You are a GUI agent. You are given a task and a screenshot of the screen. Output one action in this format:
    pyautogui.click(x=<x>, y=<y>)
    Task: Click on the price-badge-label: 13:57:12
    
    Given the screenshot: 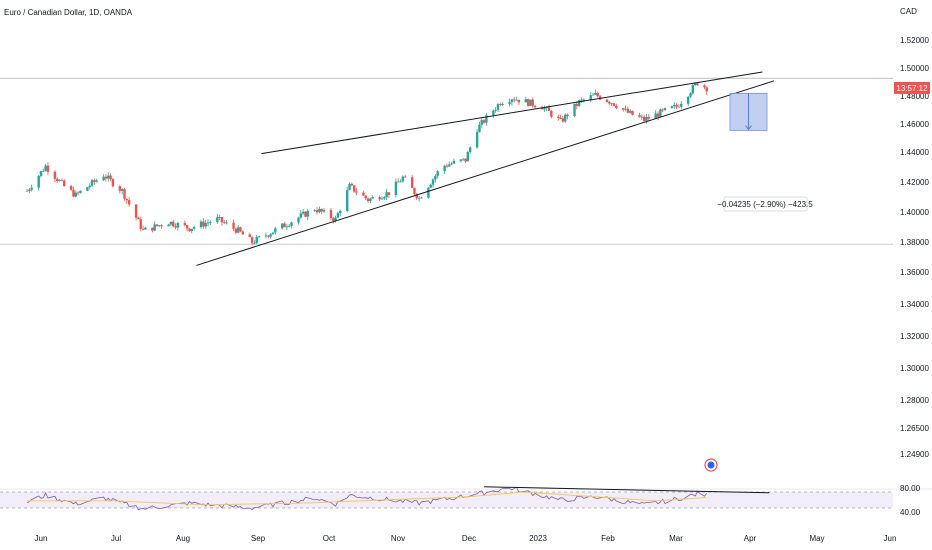 What is the action you would take?
    pyautogui.click(x=912, y=88)
    